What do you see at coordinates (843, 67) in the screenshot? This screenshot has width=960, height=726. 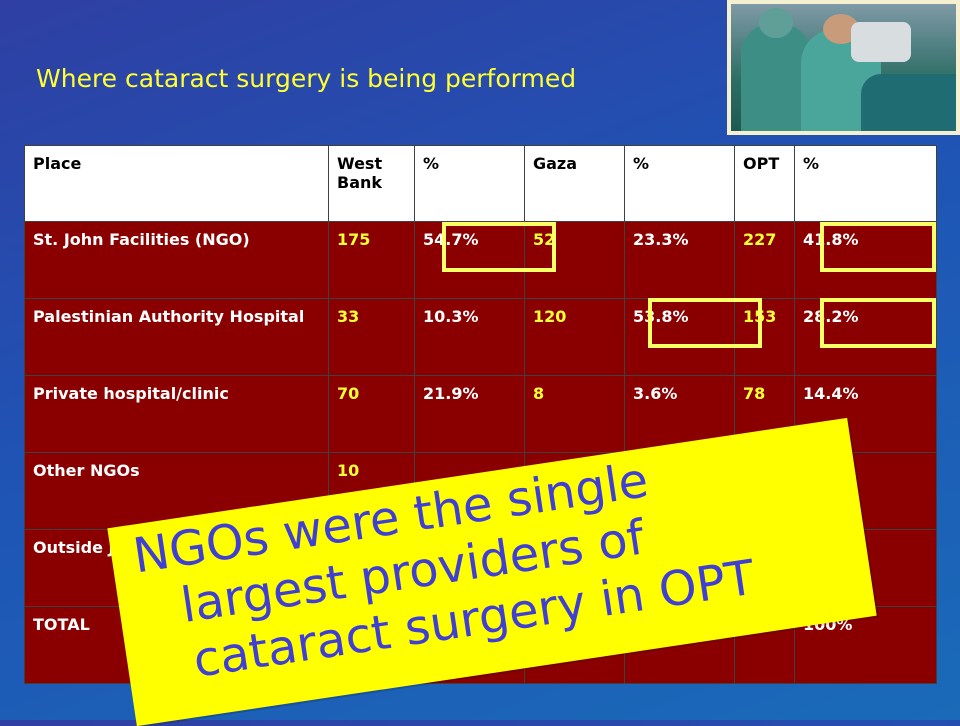 I see `surgery-photo` at bounding box center [843, 67].